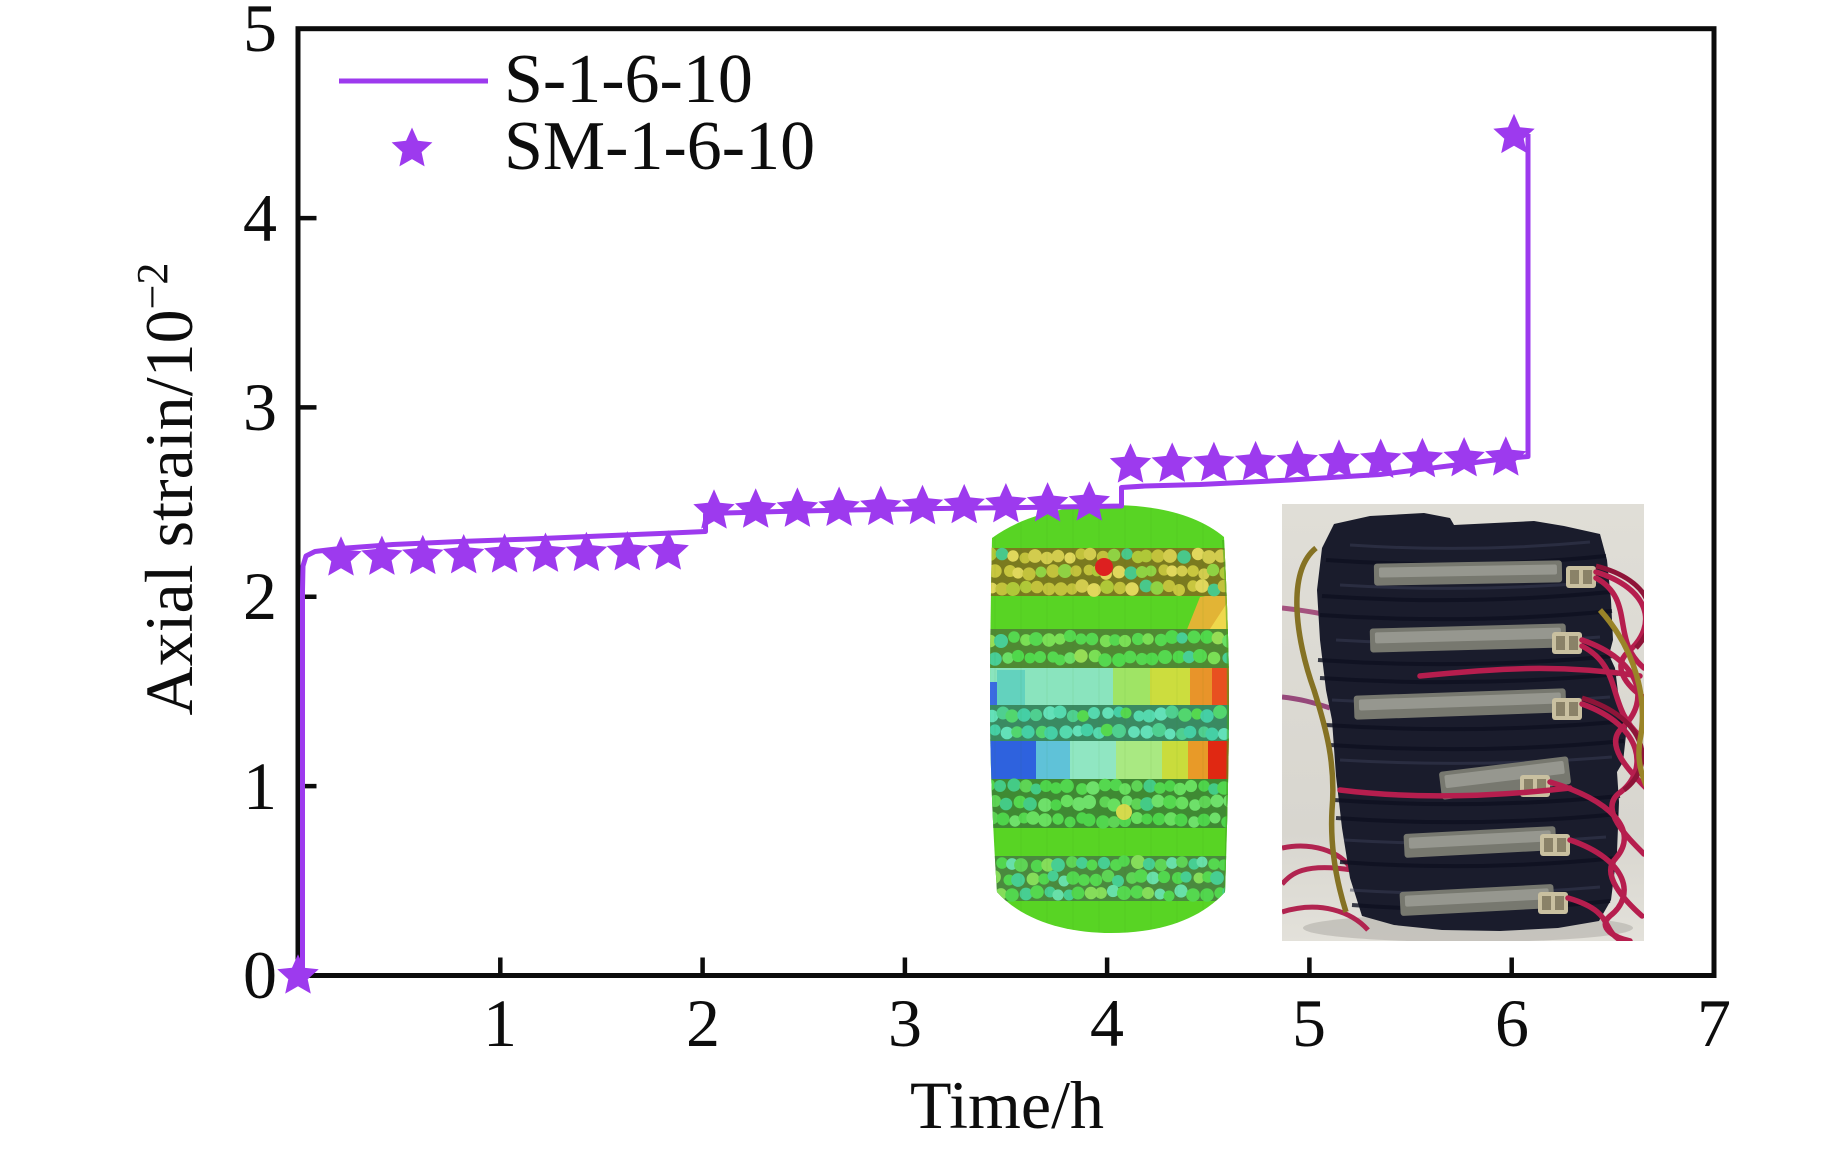  What do you see at coordinates (260, 975) in the screenshot?
I see `svg-text: 0` at bounding box center [260, 975].